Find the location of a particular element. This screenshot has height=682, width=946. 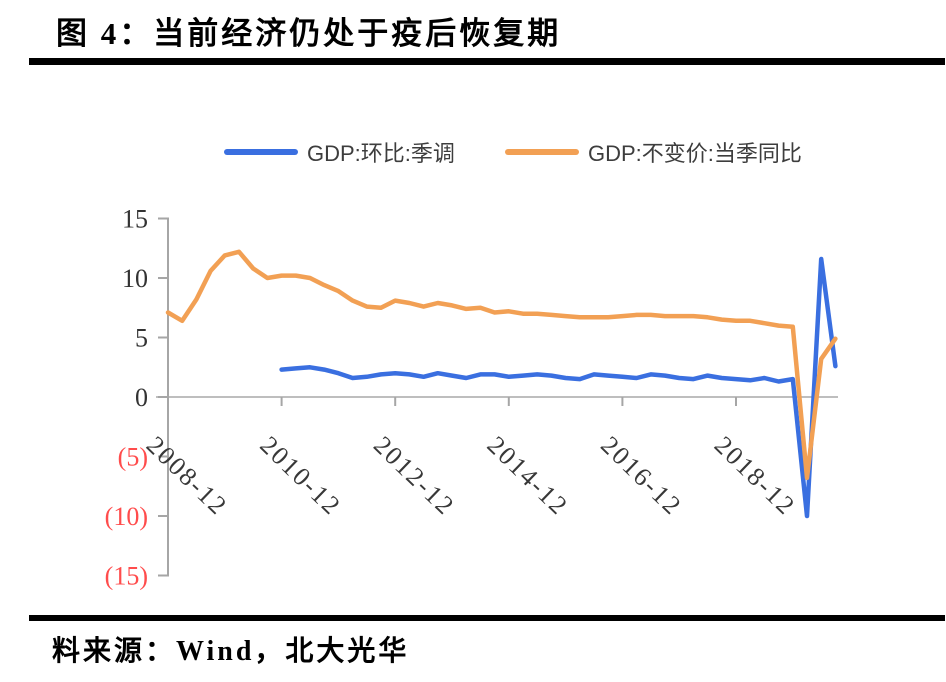

top-rule is located at coordinates (487, 61).